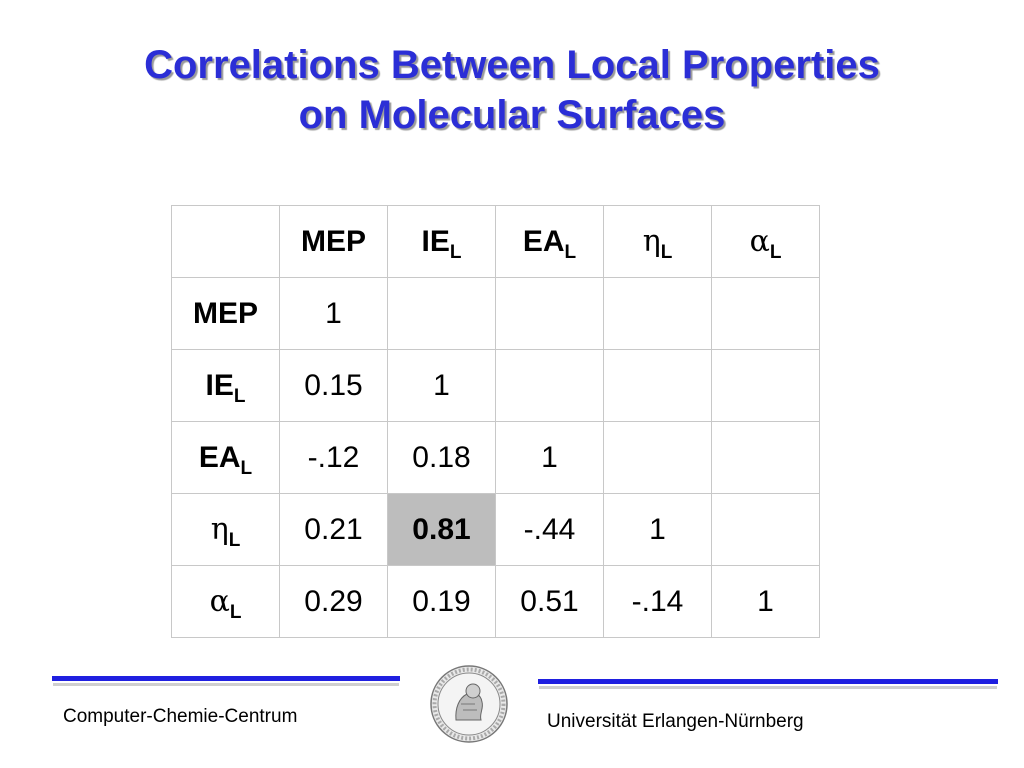  Describe the element at coordinates (226, 678) in the screenshot. I see `footer-bar-left` at that location.